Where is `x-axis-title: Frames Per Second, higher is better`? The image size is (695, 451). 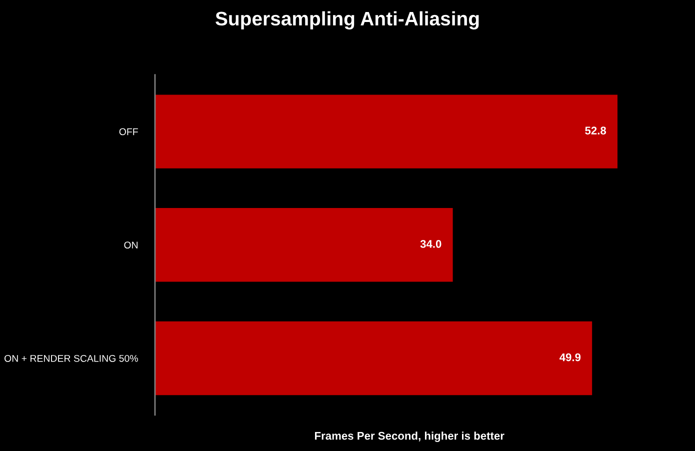
x-axis-title: Frames Per Second, higher is better is located at coordinates (409, 437).